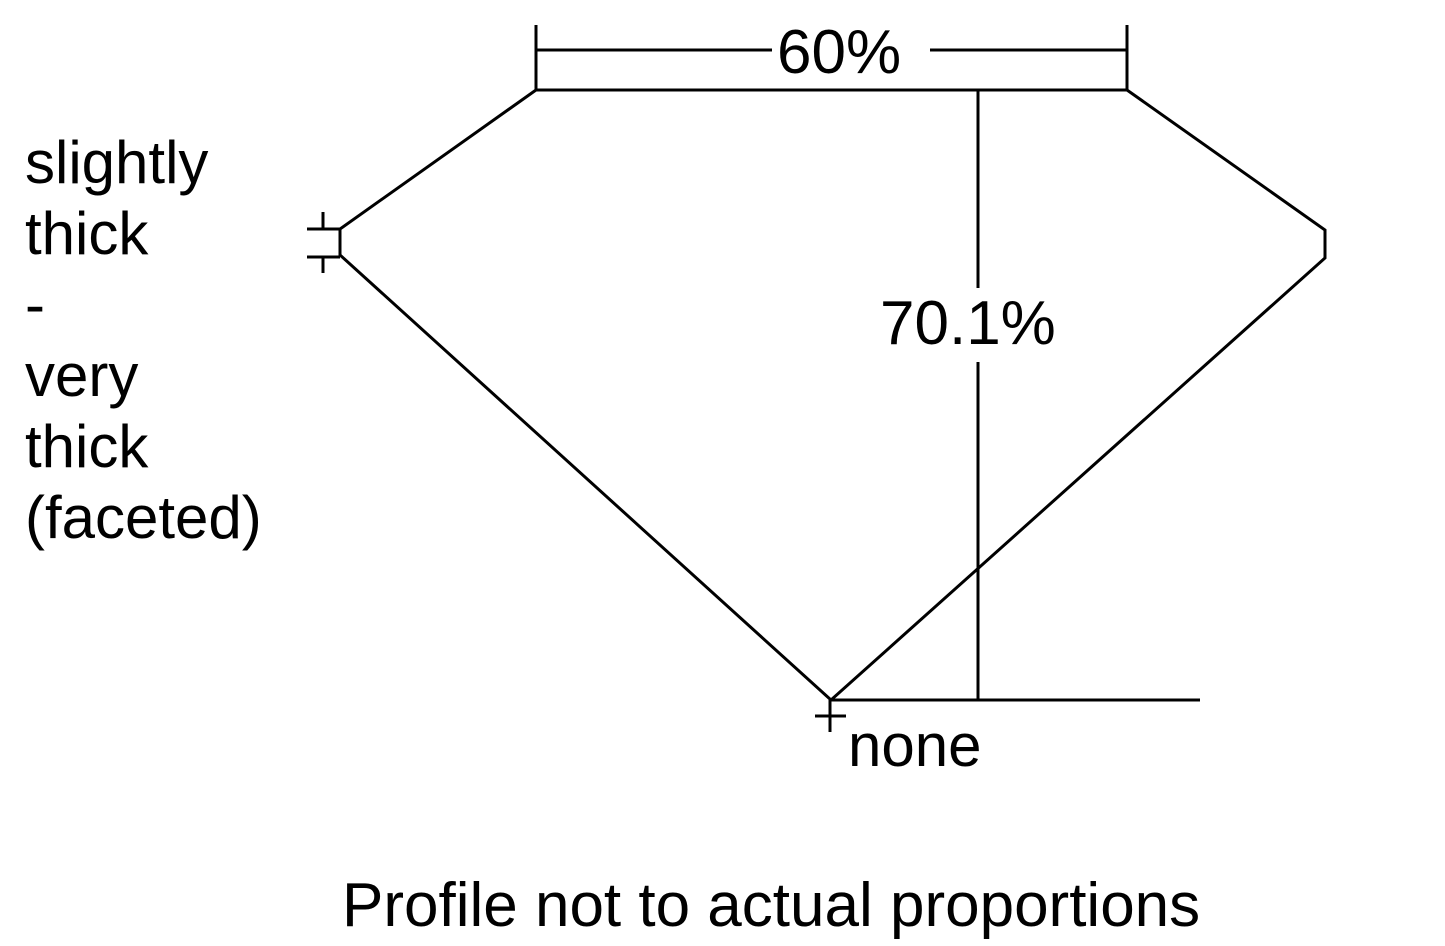 This screenshot has height=946, width=1445. I want to click on depth-percentage-label: 70.1%, so click(968, 323).